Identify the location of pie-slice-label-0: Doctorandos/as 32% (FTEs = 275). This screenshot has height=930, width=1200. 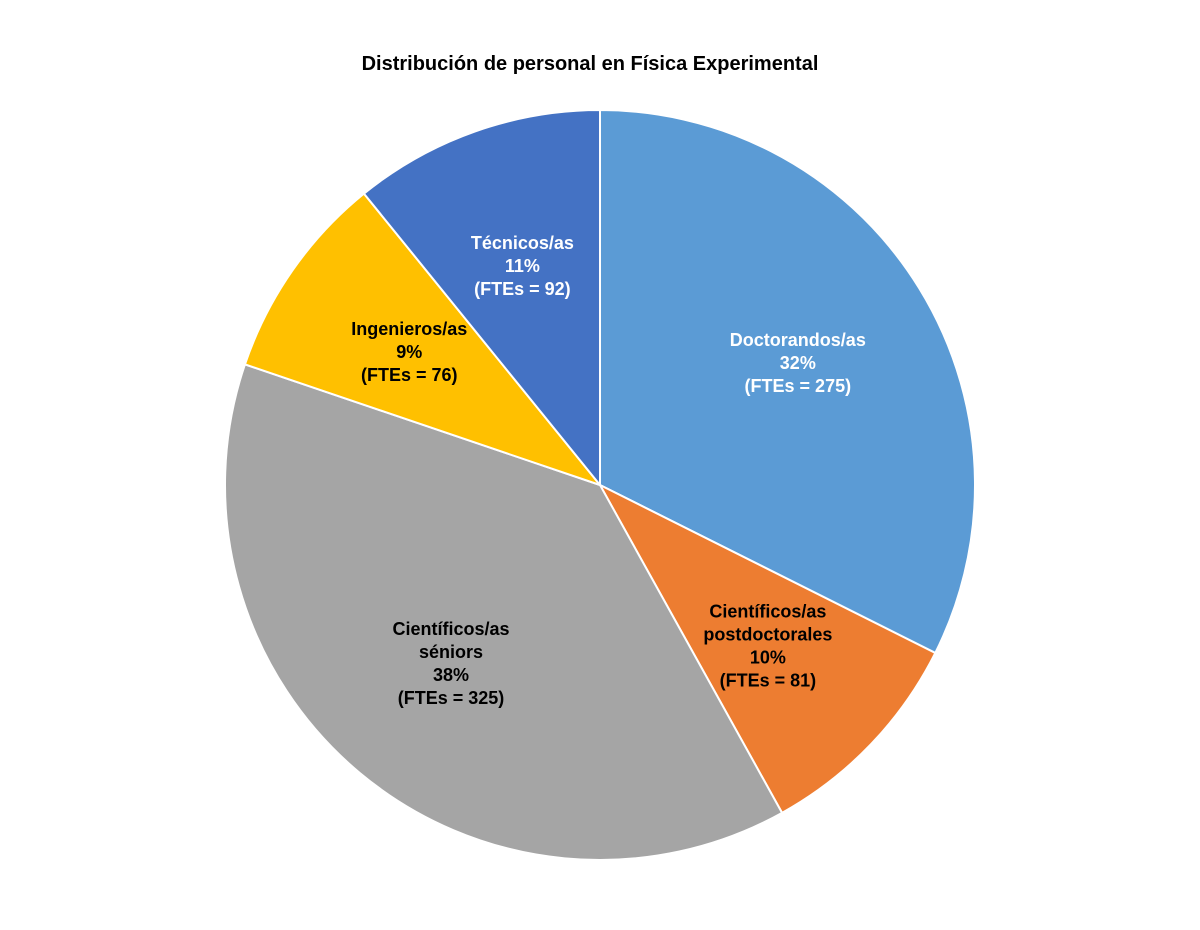
(798, 363).